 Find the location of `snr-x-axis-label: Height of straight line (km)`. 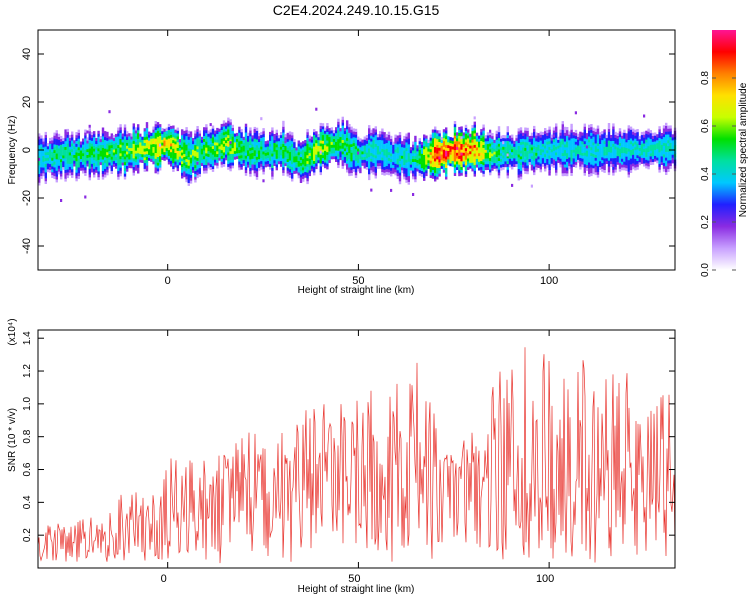

snr-x-axis-label: Height of straight line (km) is located at coordinates (356, 589).